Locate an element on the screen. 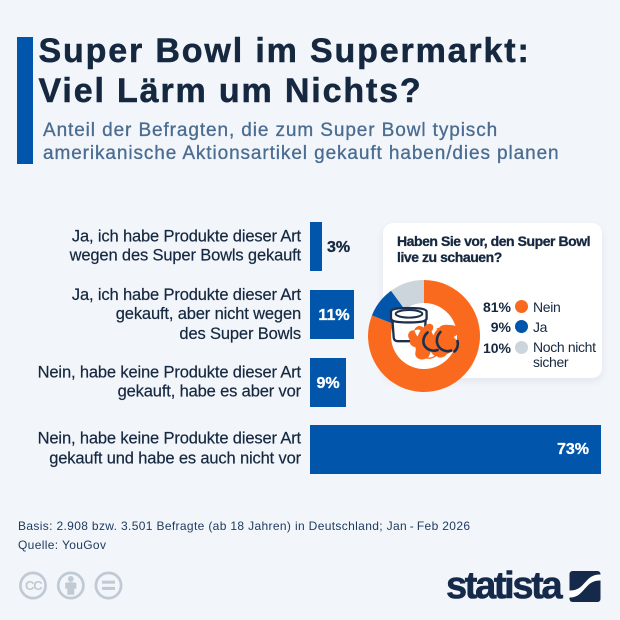 Image resolution: width=620 pixels, height=620 pixels. svg-text: CC is located at coordinates (34, 585).